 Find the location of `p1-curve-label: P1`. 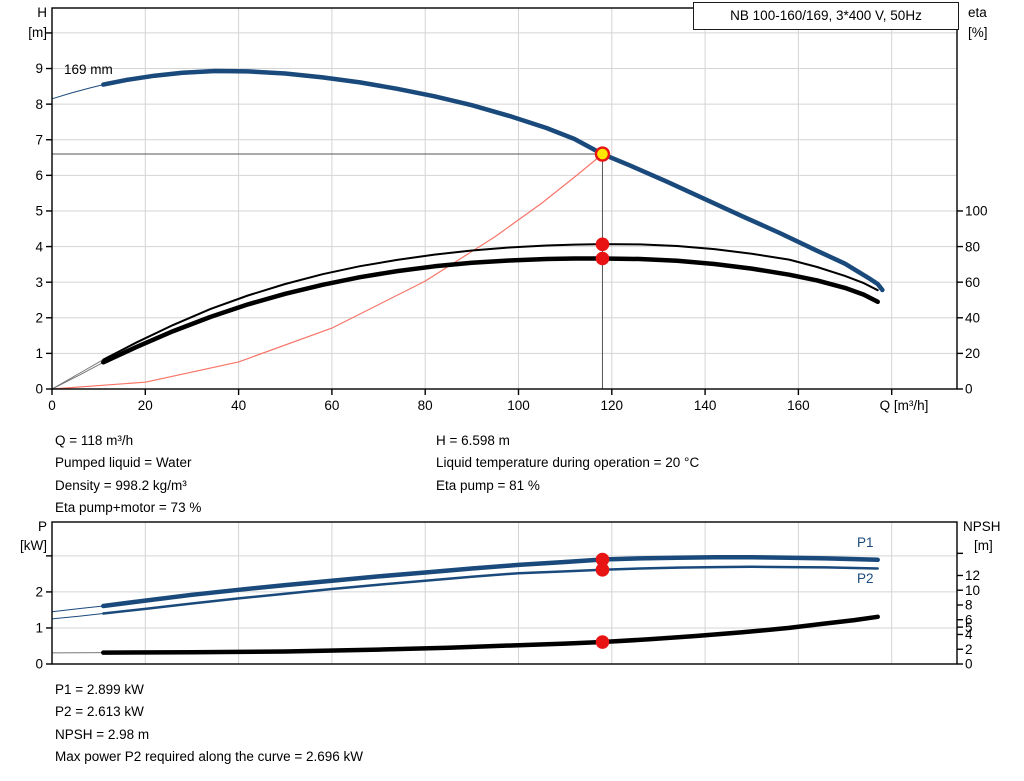

p1-curve-label: P1 is located at coordinates (865, 542).